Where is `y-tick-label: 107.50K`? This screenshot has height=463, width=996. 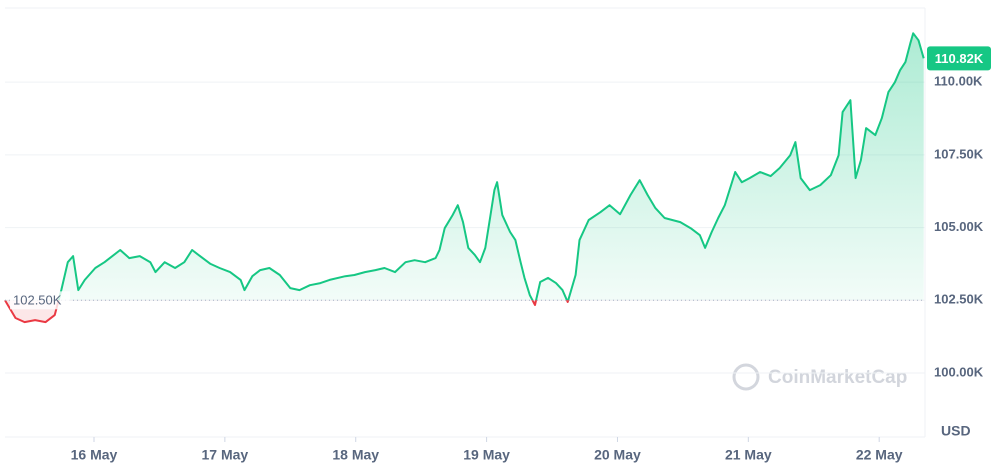
y-tick-label: 107.50K is located at coordinates (959, 153).